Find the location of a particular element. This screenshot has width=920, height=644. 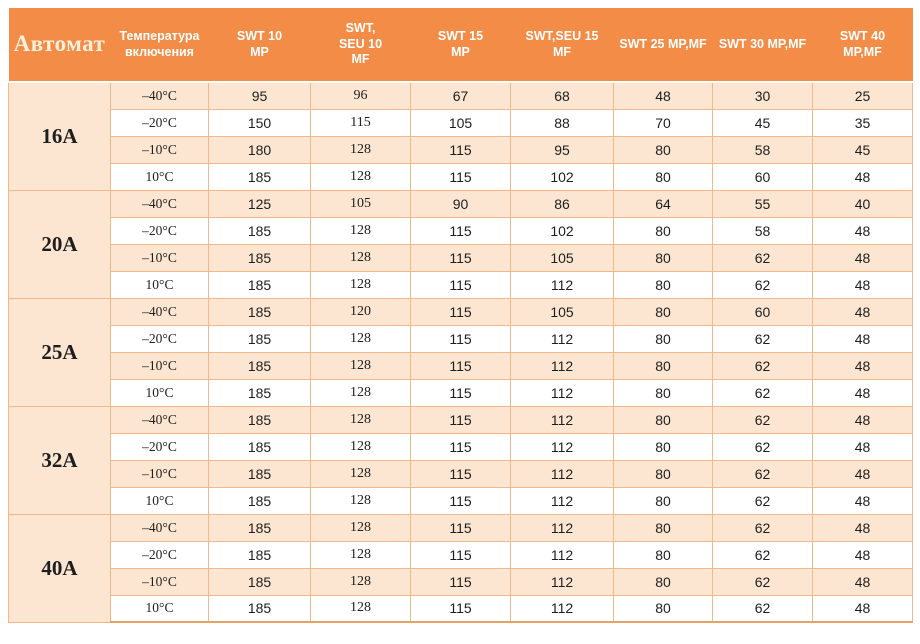

header-swt-seu-15-mf: SWT,SEU 15 MF is located at coordinates (562, 45).